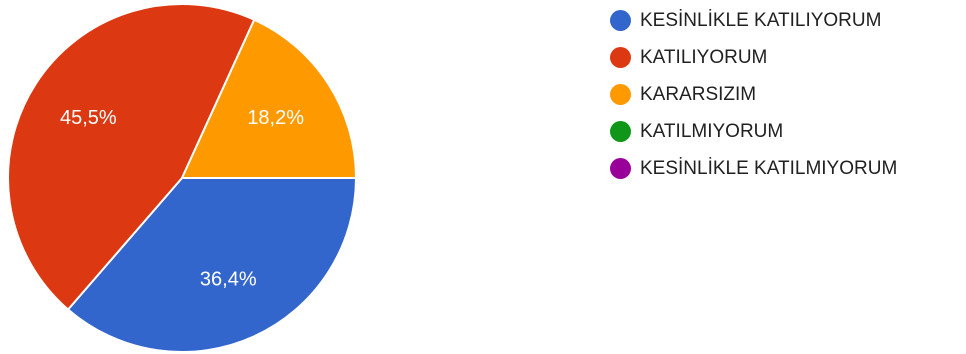 The height and width of the screenshot is (354, 966). Describe the element at coordinates (704, 57) in the screenshot. I see `legend-label: KATILIYORUM` at that location.